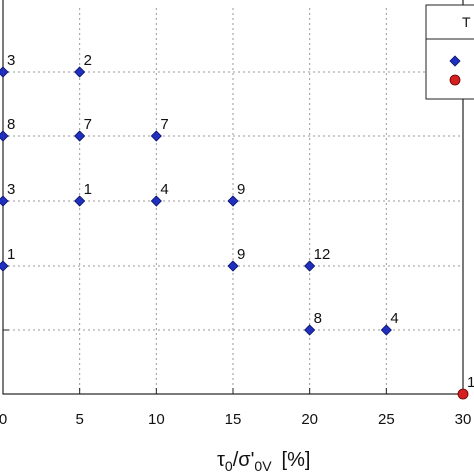 The height and width of the screenshot is (474, 474). What do you see at coordinates (3, 419) in the screenshot?
I see `x-tick-label: 0` at bounding box center [3, 419].